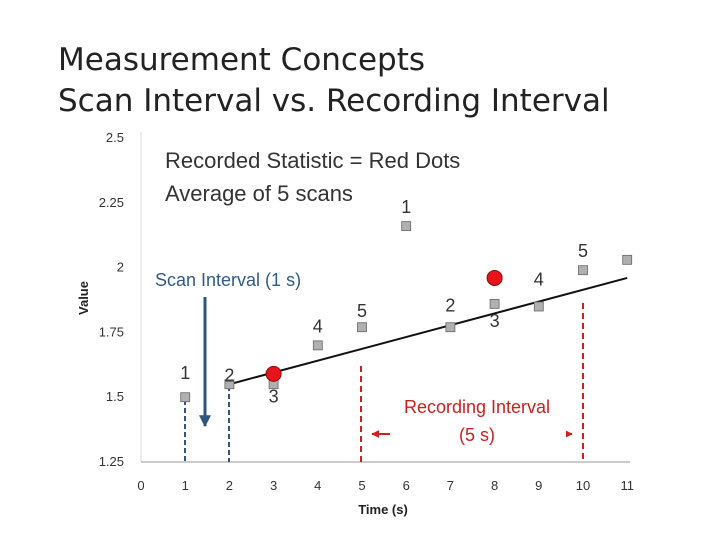 The image size is (720, 540). Describe the element at coordinates (259, 193) in the screenshot. I see `header-line-2: Average of 5 scans` at that location.